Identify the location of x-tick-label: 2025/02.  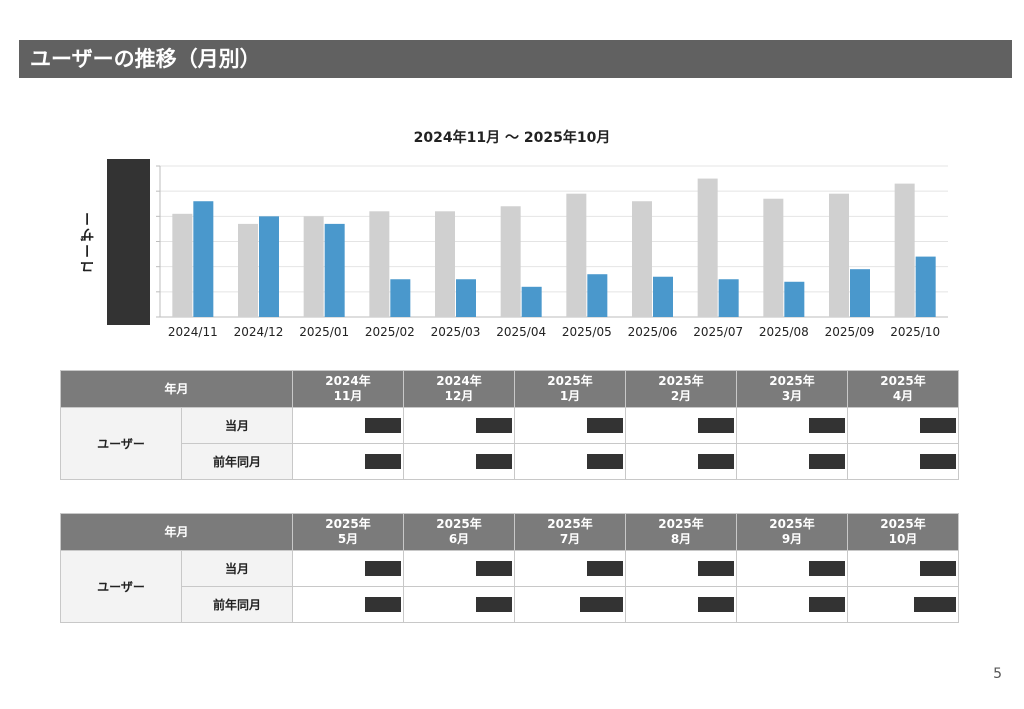
(390, 332).